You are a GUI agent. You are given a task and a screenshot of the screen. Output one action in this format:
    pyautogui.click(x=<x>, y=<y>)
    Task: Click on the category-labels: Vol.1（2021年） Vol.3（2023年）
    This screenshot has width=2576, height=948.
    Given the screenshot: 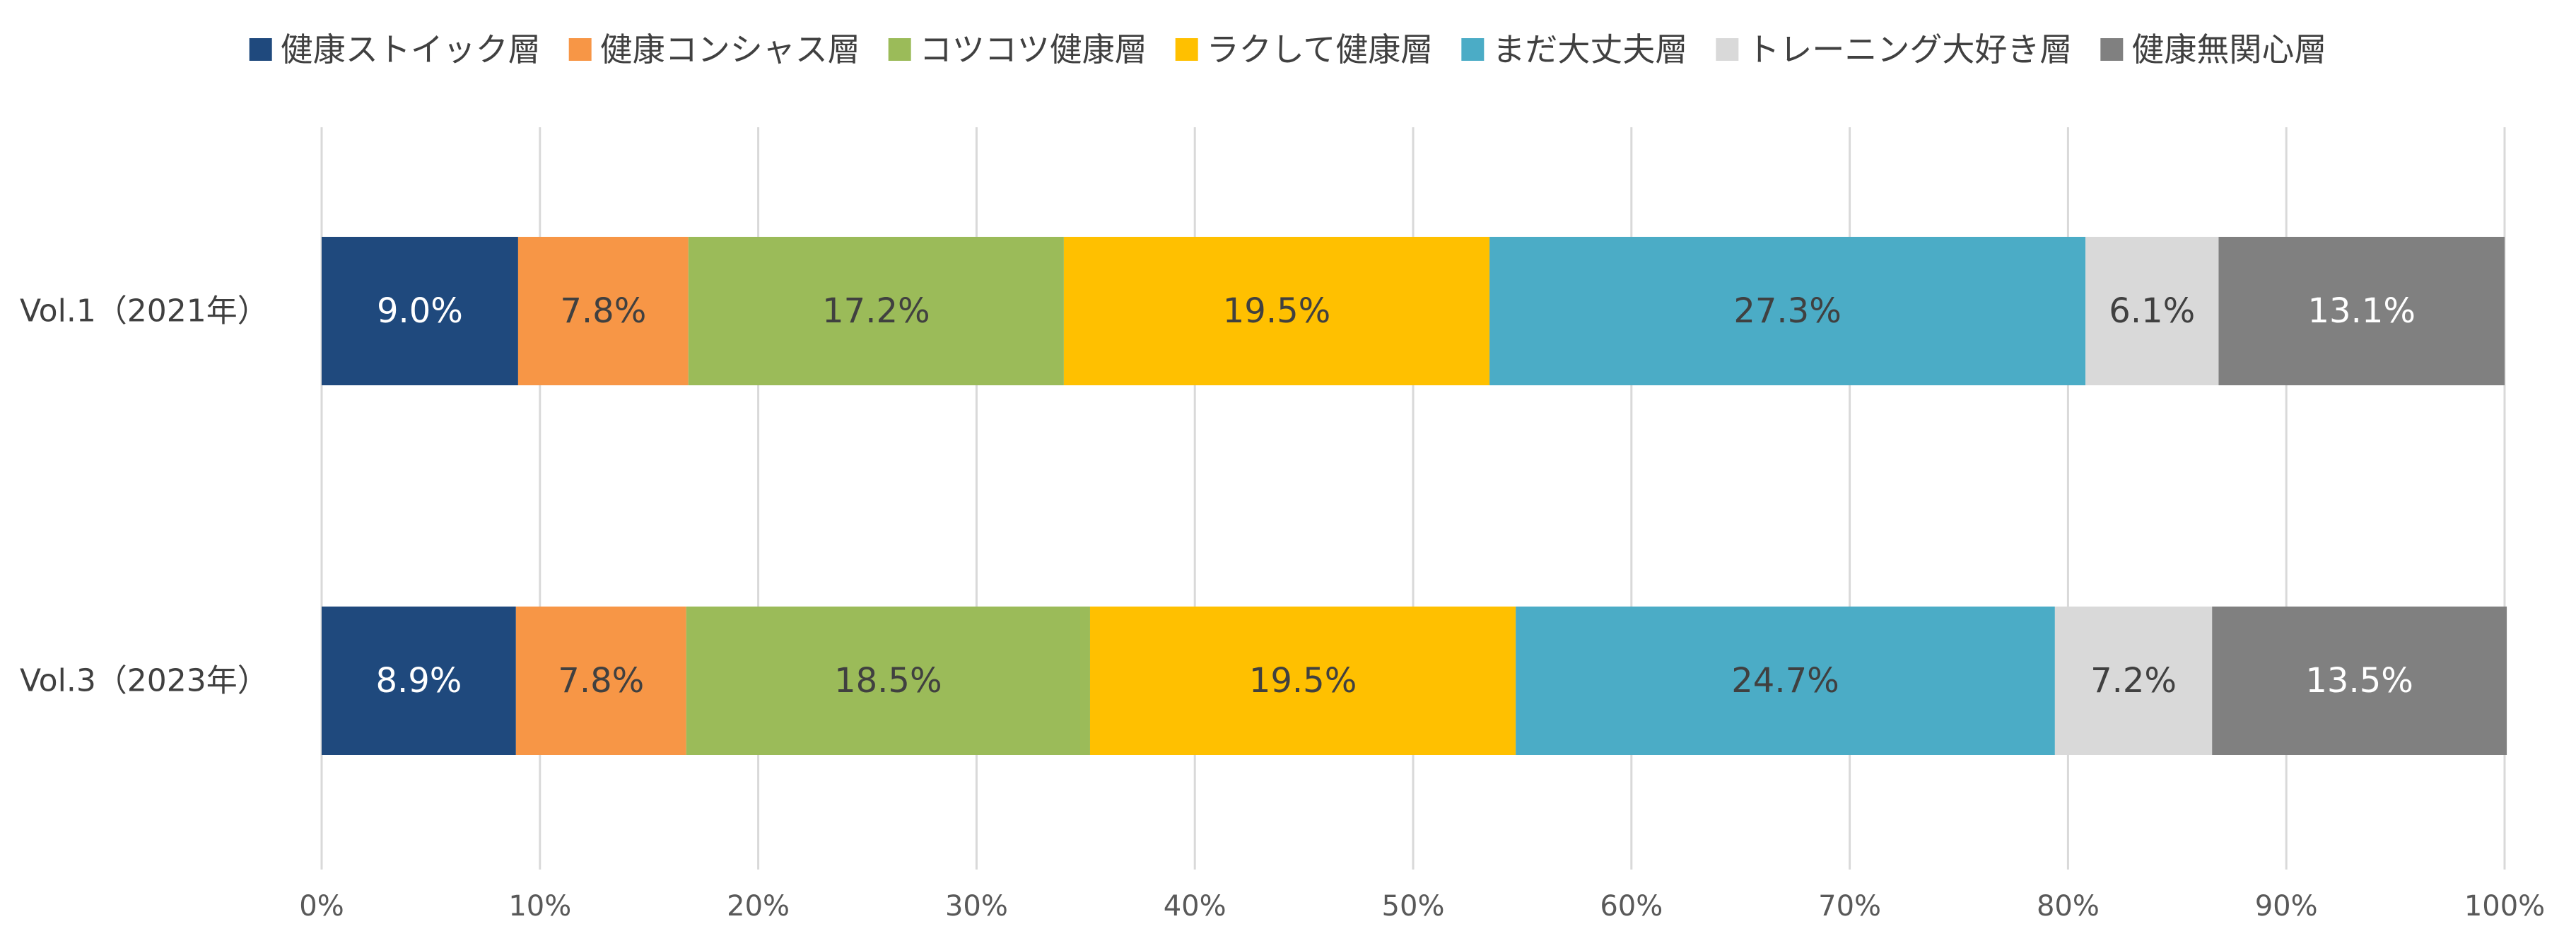 What is the action you would take?
    pyautogui.click(x=144, y=496)
    